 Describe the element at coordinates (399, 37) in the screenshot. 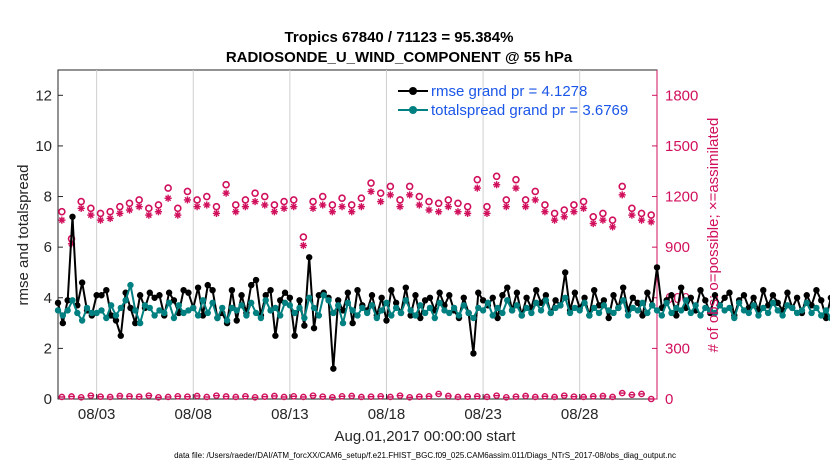

I see `chart-title-line1: Tropics 67840 / 71123 = 95.384%` at that location.